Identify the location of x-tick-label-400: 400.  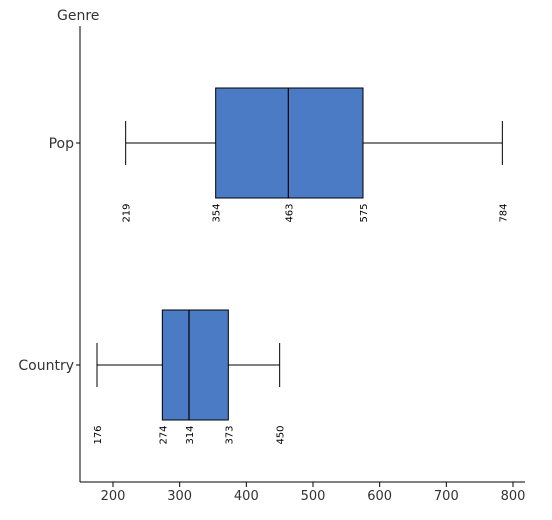
(246, 496).